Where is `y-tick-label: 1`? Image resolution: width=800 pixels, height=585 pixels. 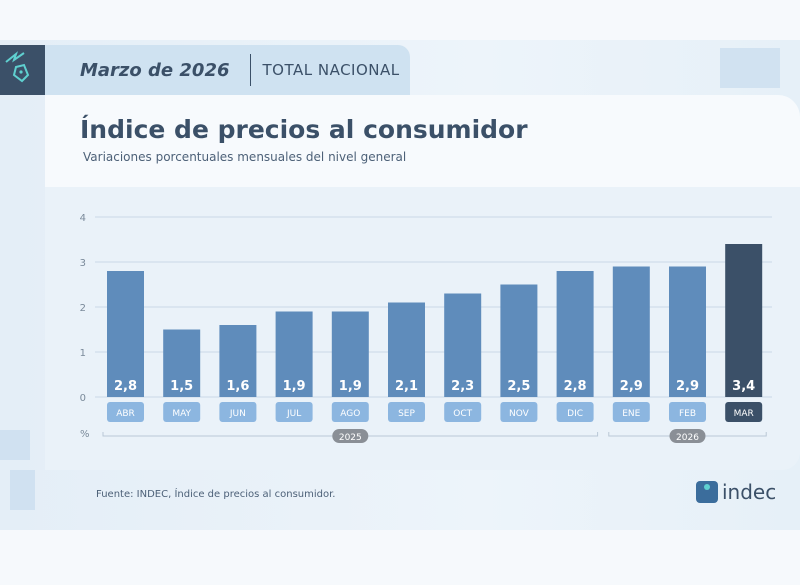 y-tick-label: 1 is located at coordinates (83, 353).